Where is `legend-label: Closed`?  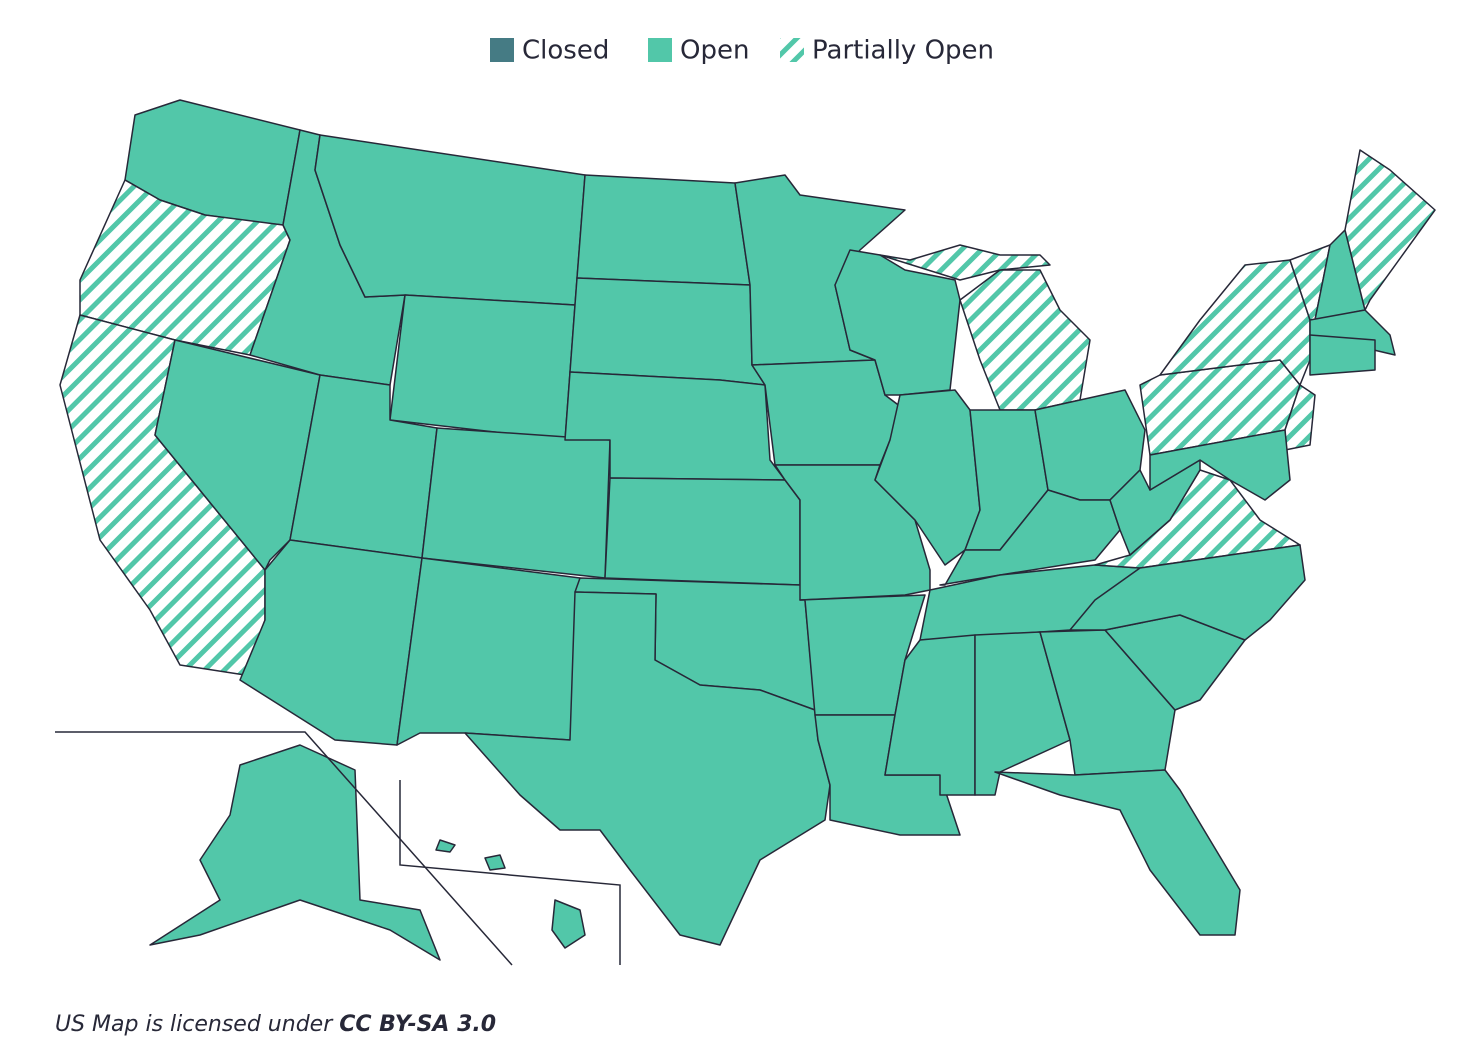
legend-label: Closed is located at coordinates (565, 51).